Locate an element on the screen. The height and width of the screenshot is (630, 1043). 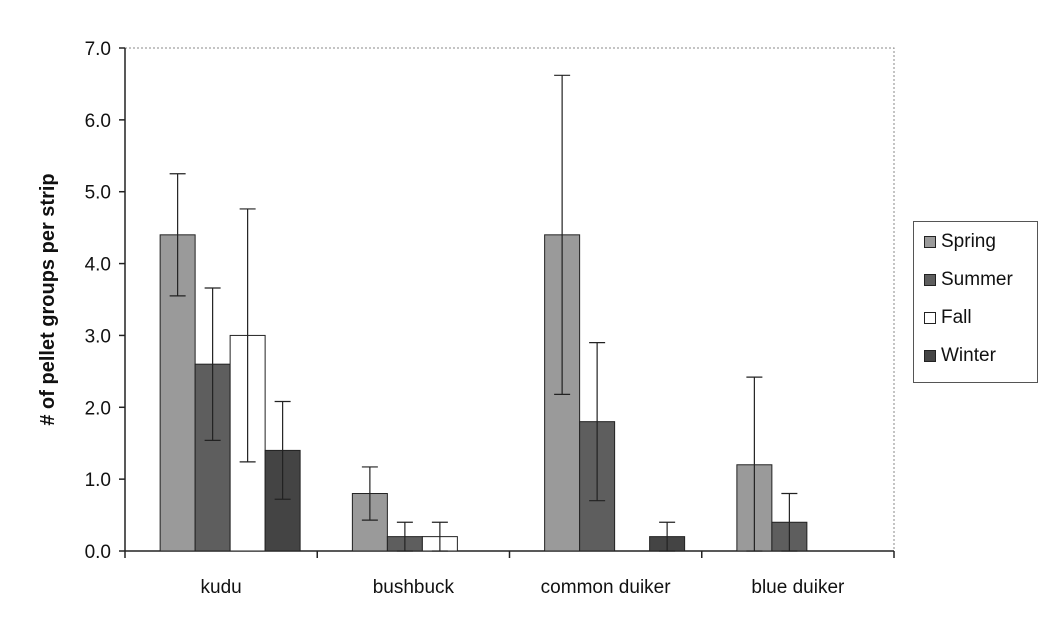
y-tick-label: 4.0 is located at coordinates (98, 265).